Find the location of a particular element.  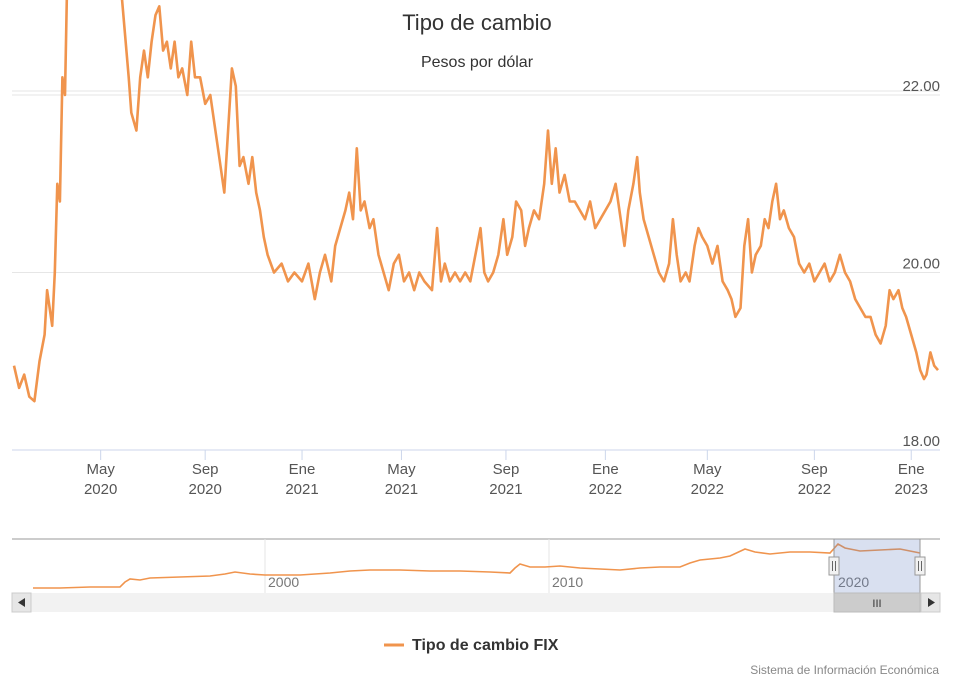

x-tick-label-year: 2023 is located at coordinates (911, 489).